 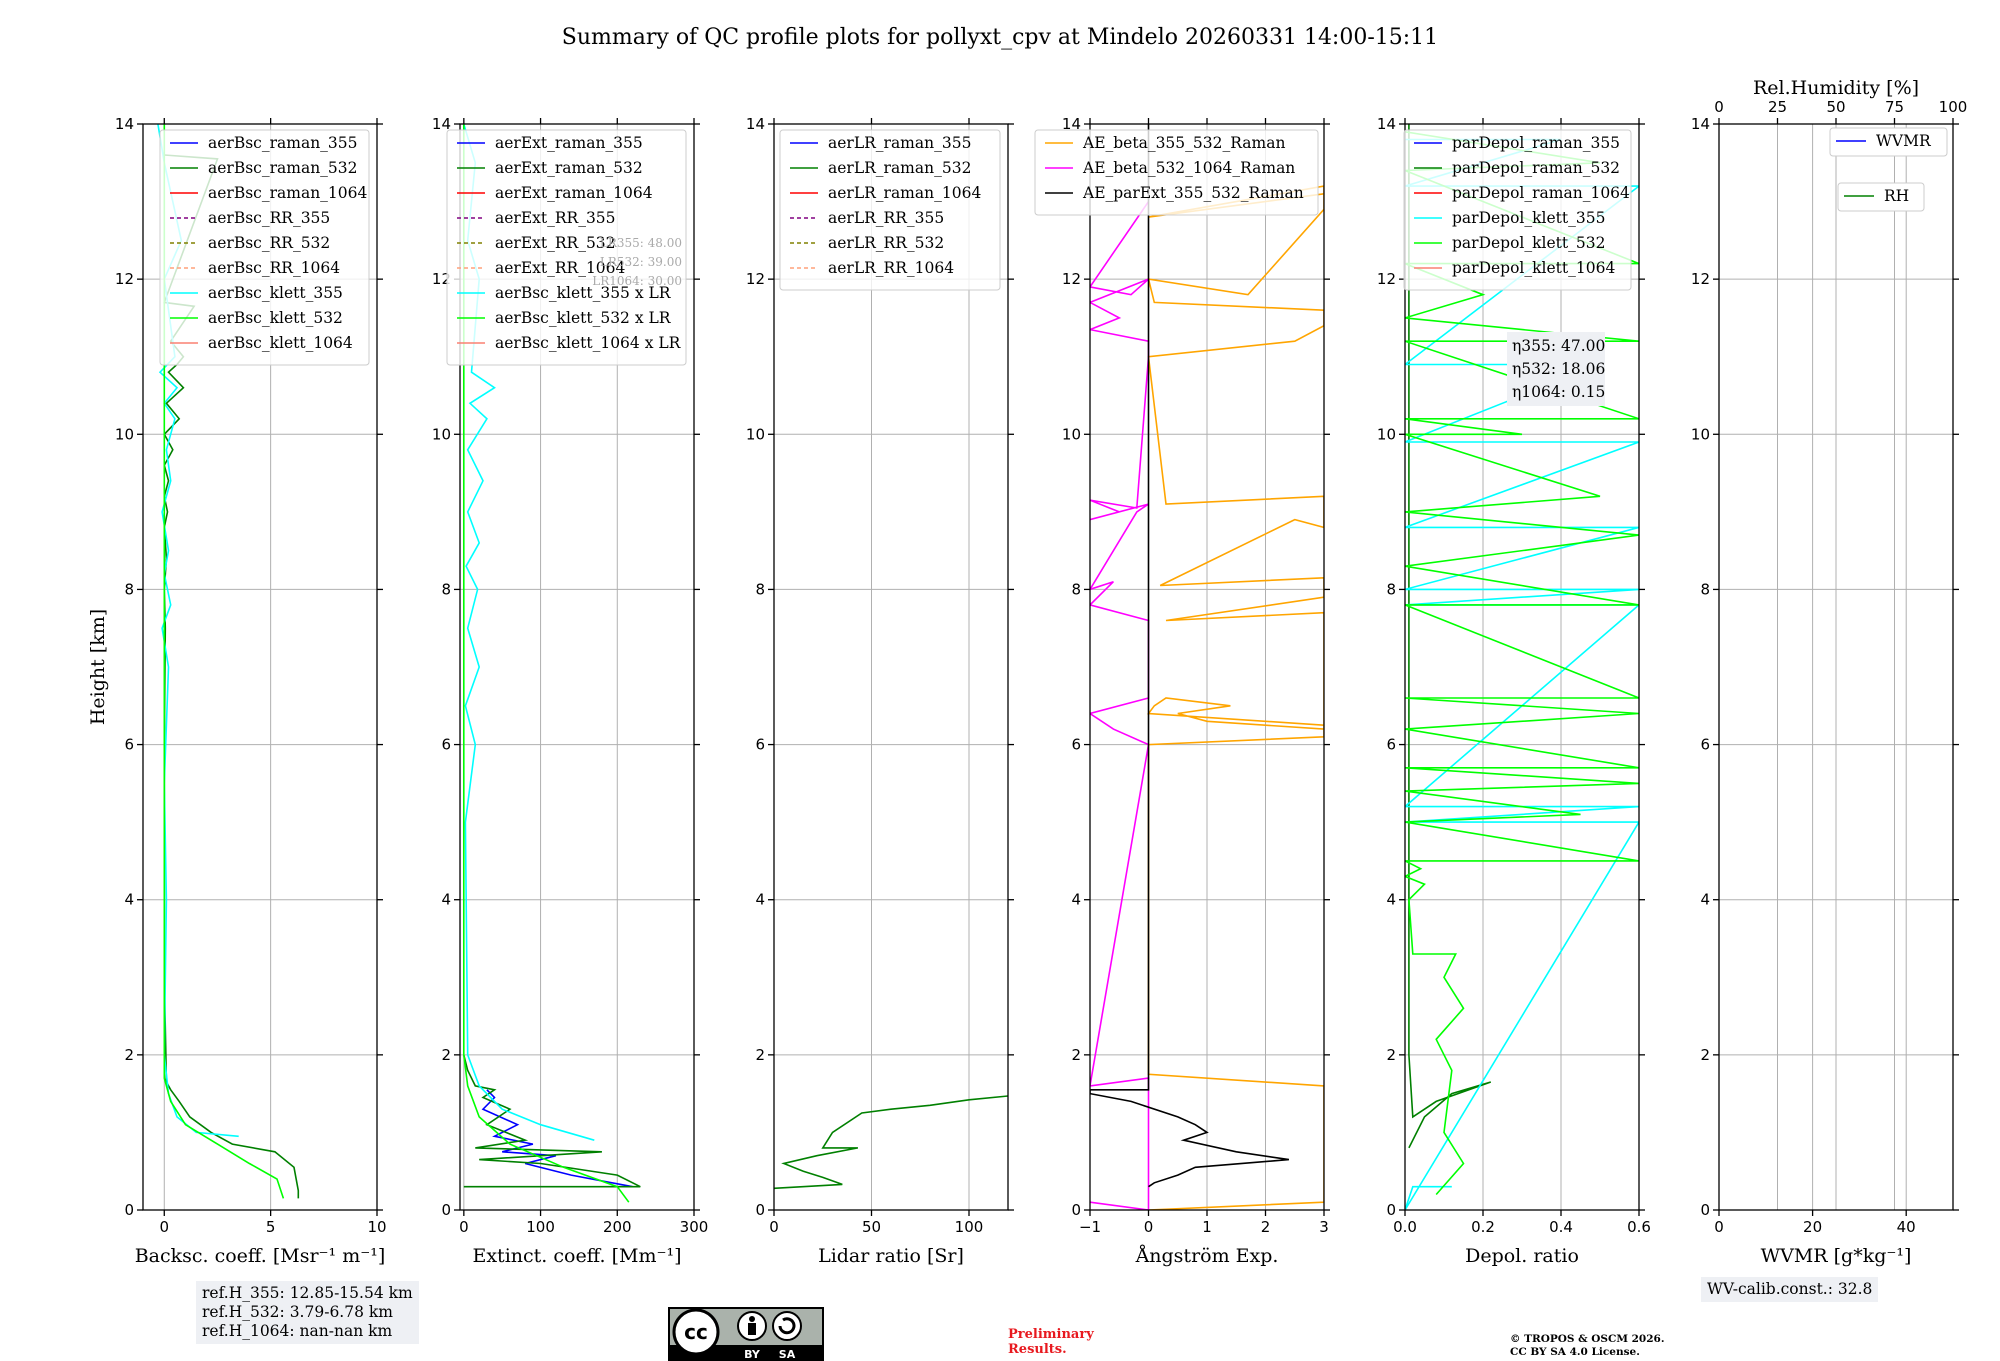 What do you see at coordinates (1558, 369) in the screenshot?
I see `eta-value: η532: 18.06` at bounding box center [1558, 369].